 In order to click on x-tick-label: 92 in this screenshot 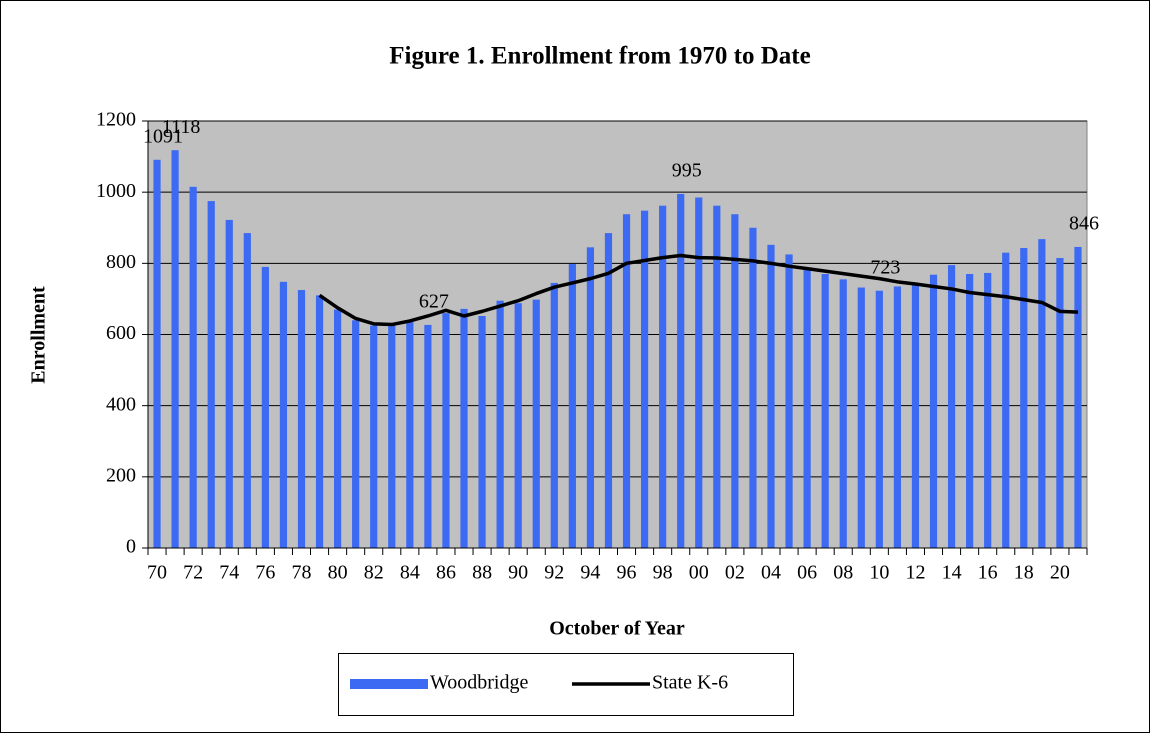, I will do `click(554, 573)`.